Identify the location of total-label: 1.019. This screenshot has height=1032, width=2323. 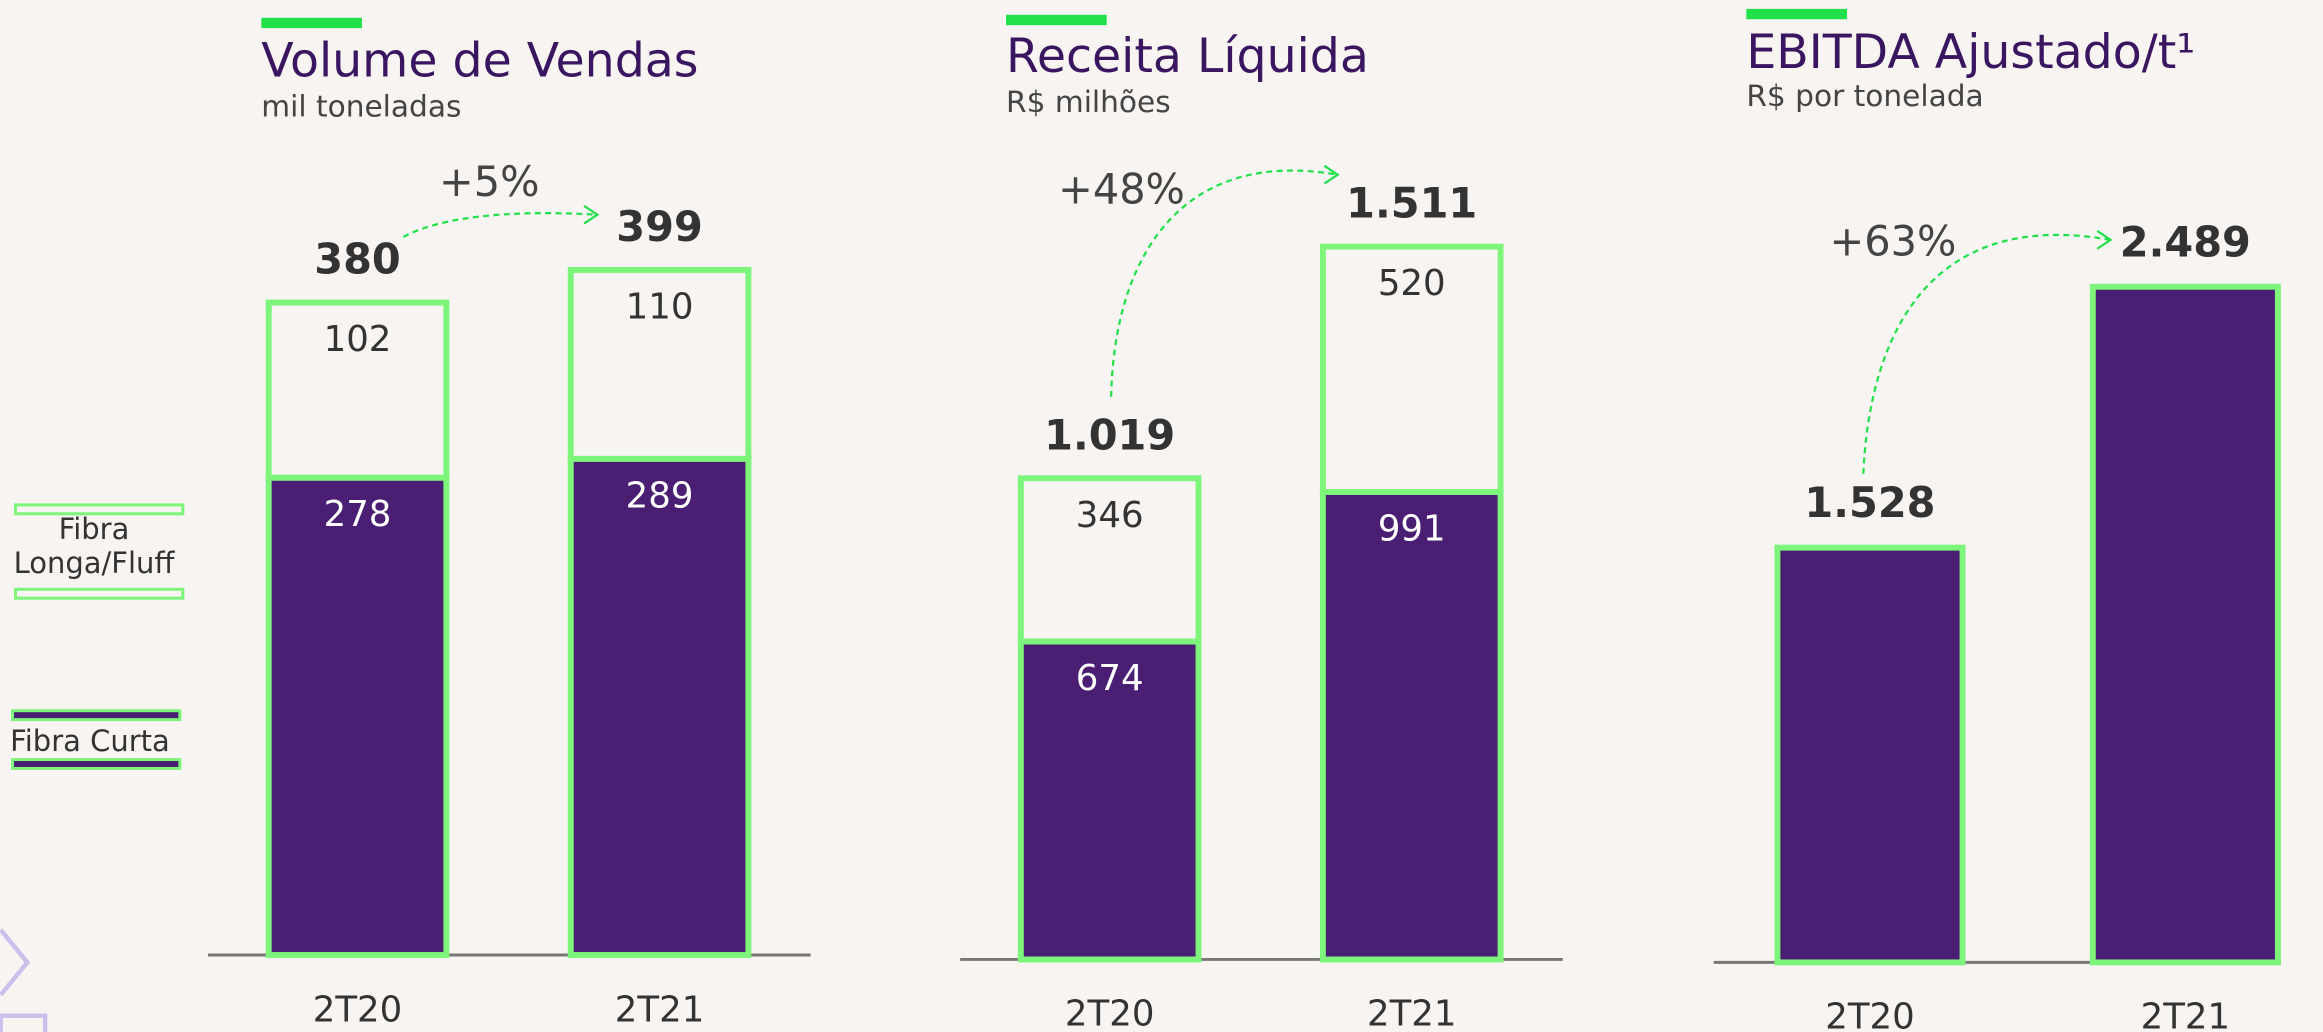
(1109, 435).